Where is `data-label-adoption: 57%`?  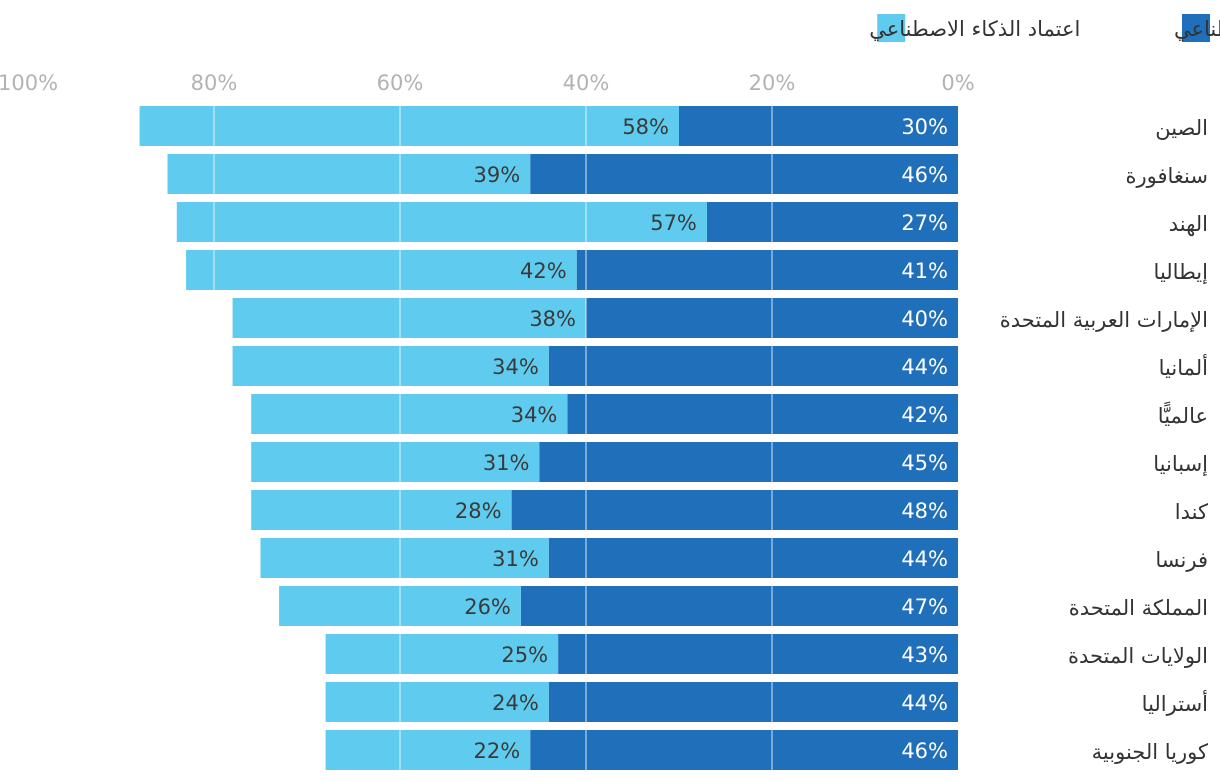 data-label-adoption: 57% is located at coordinates (673, 223).